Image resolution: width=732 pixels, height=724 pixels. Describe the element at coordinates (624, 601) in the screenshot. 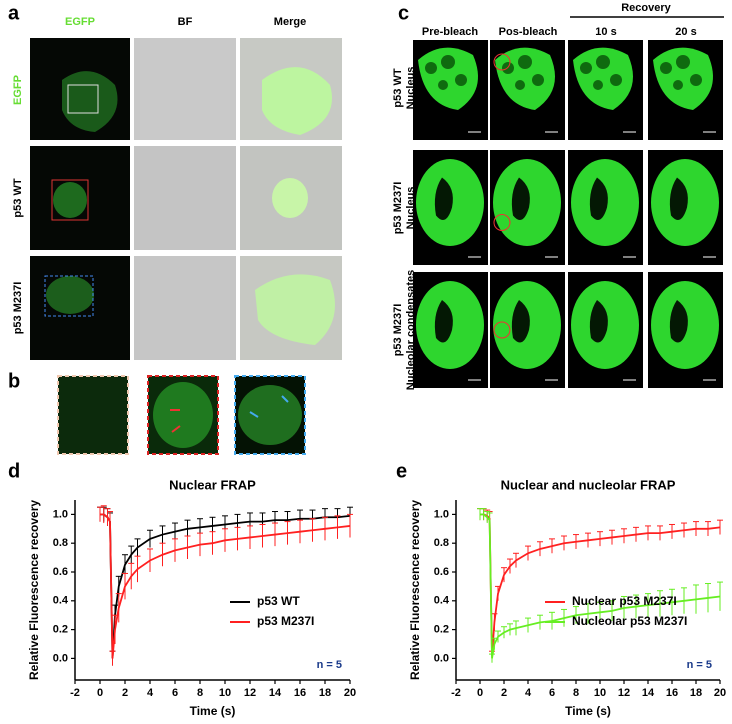

I see `legend-label: Nuclear p53 M237I` at that location.